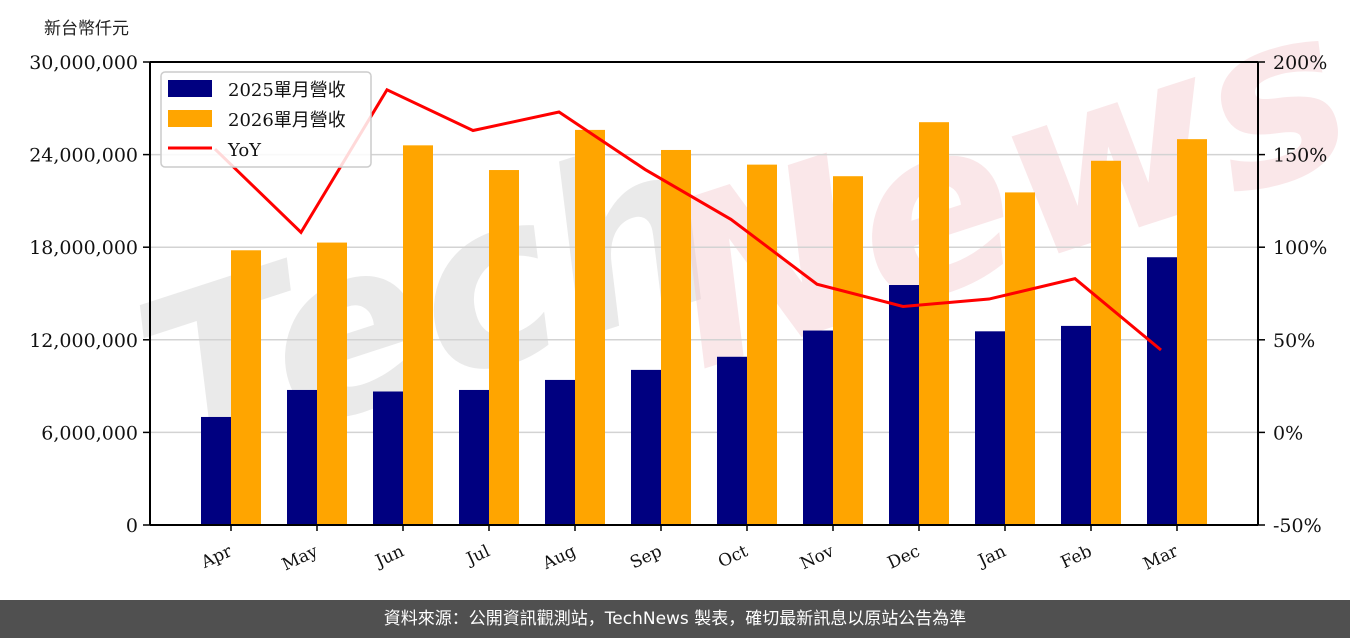  What do you see at coordinates (474, 457) in the screenshot?
I see `bar-2025-jul` at bounding box center [474, 457].